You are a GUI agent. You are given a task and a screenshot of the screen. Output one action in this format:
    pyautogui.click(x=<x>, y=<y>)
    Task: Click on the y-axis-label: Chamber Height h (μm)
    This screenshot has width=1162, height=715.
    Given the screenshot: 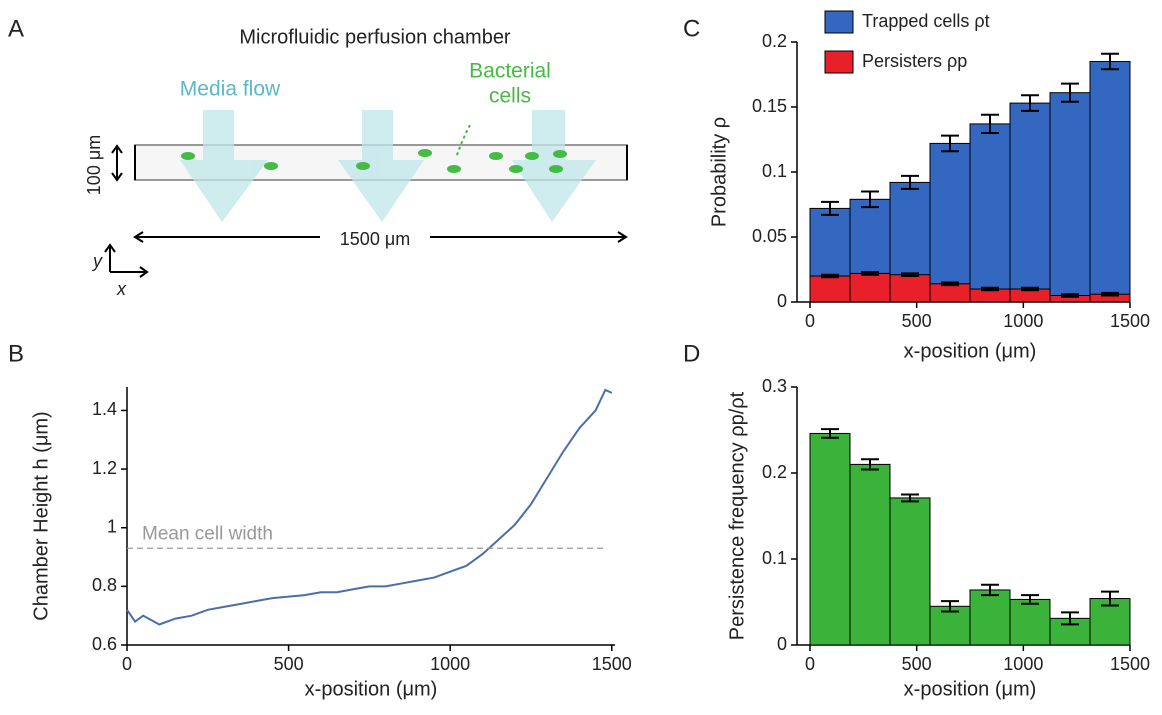 What is the action you would take?
    pyautogui.click(x=41, y=515)
    